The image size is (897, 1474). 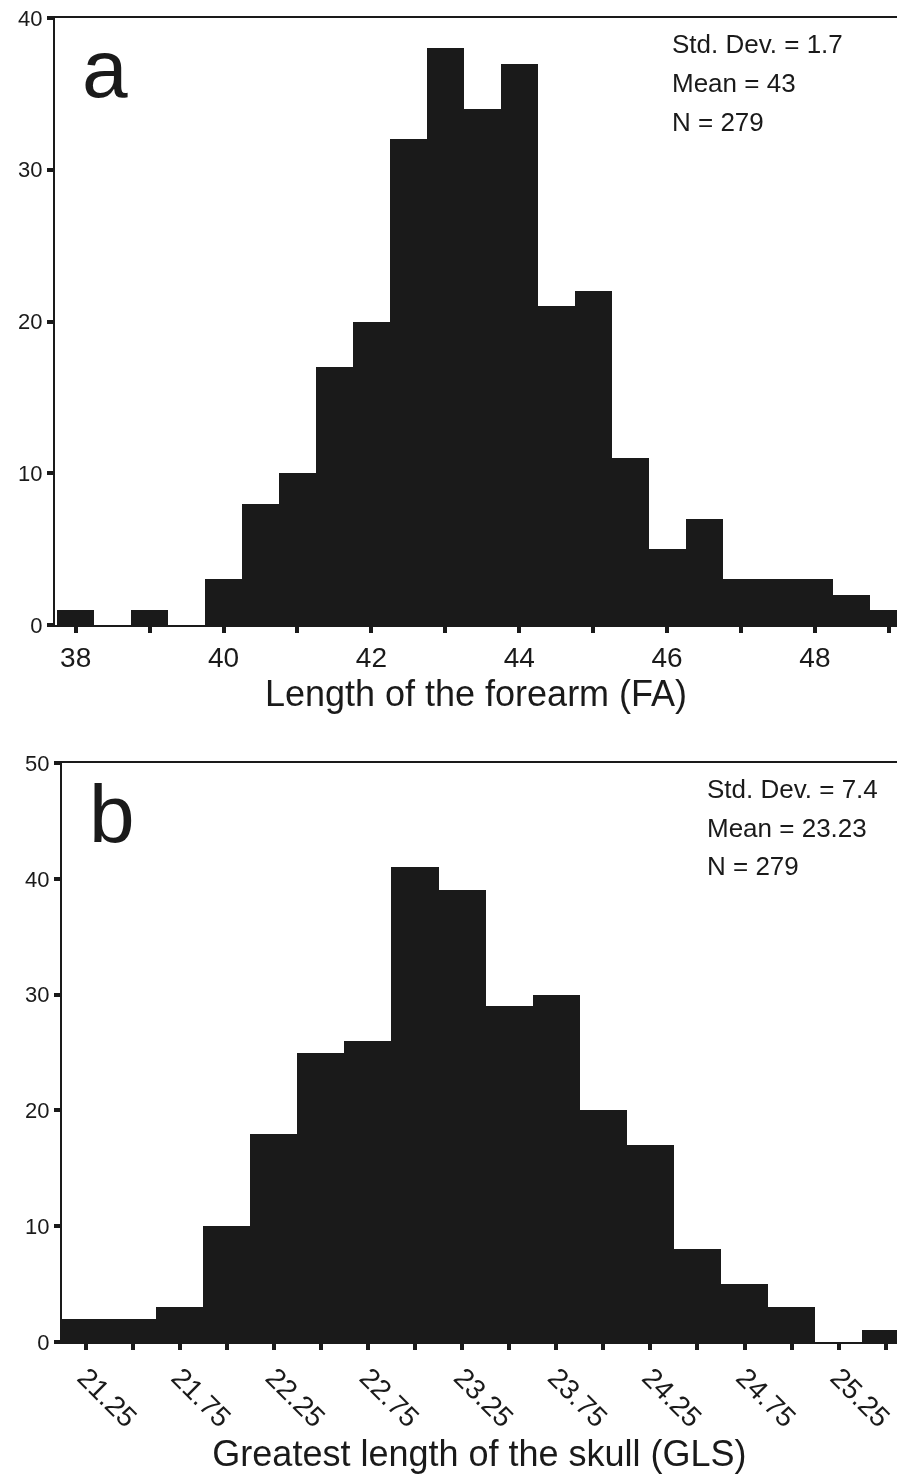 I want to click on annotation: Mean = 23.23, so click(x=787, y=828).